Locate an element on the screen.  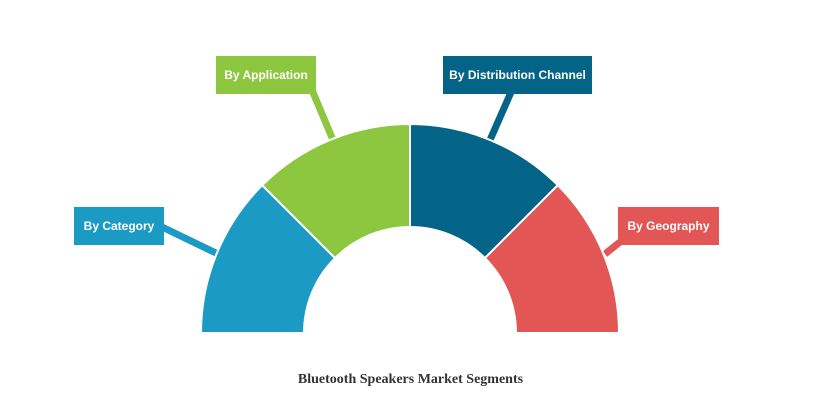
segment-label-by-distribution-channel: By Distribution Channel is located at coordinates (517, 75).